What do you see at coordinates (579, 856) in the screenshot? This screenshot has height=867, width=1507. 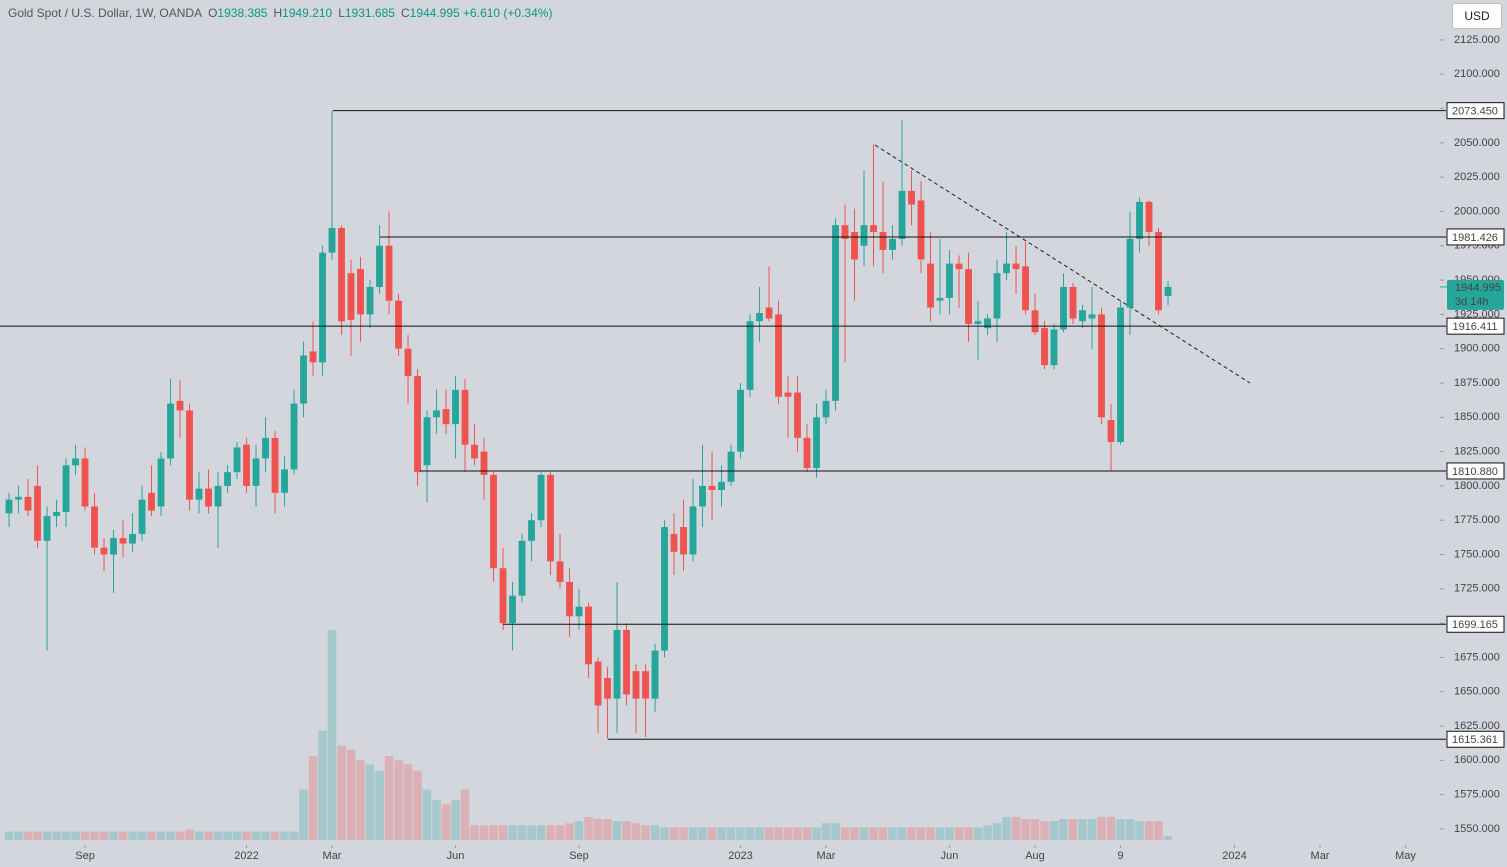 I see `x-tick-label: Sep` at bounding box center [579, 856].